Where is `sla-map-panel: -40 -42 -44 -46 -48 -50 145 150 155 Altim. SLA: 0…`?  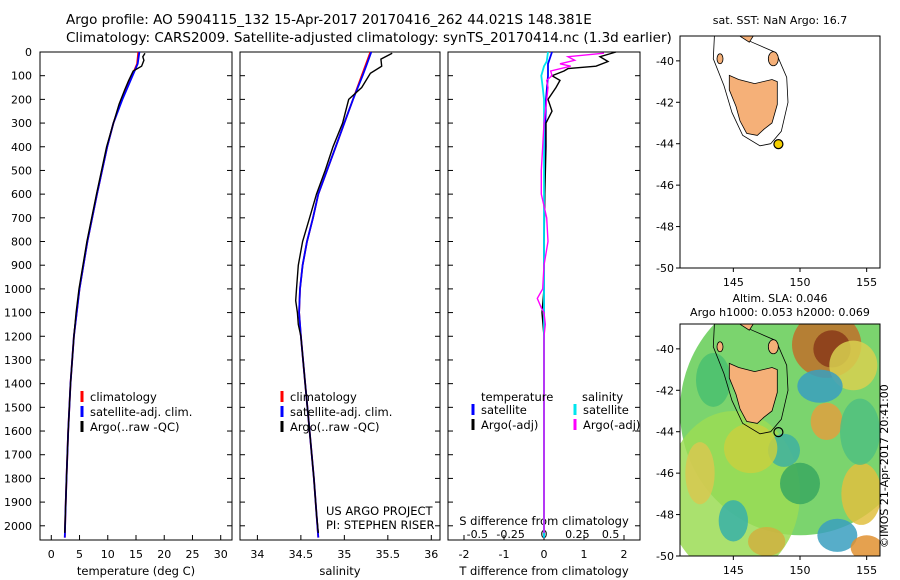 sla-map-panel: -40 -42 -44 -46 -48 -50 145 150 155 Altim. SLA: 0… is located at coordinates (768, 434).